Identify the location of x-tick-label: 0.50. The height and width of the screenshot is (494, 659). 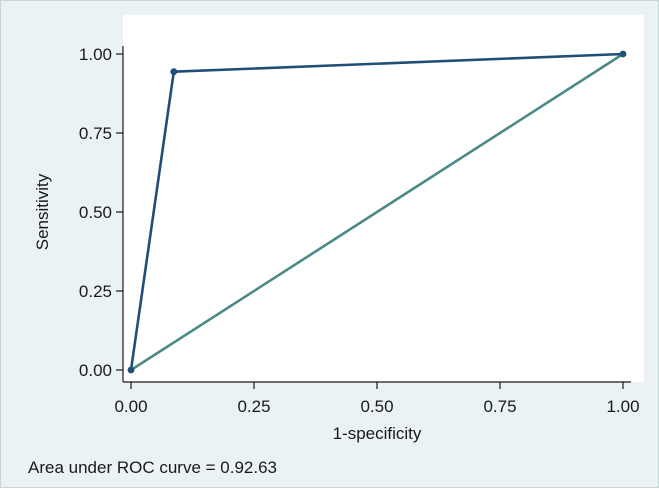
(376, 406).